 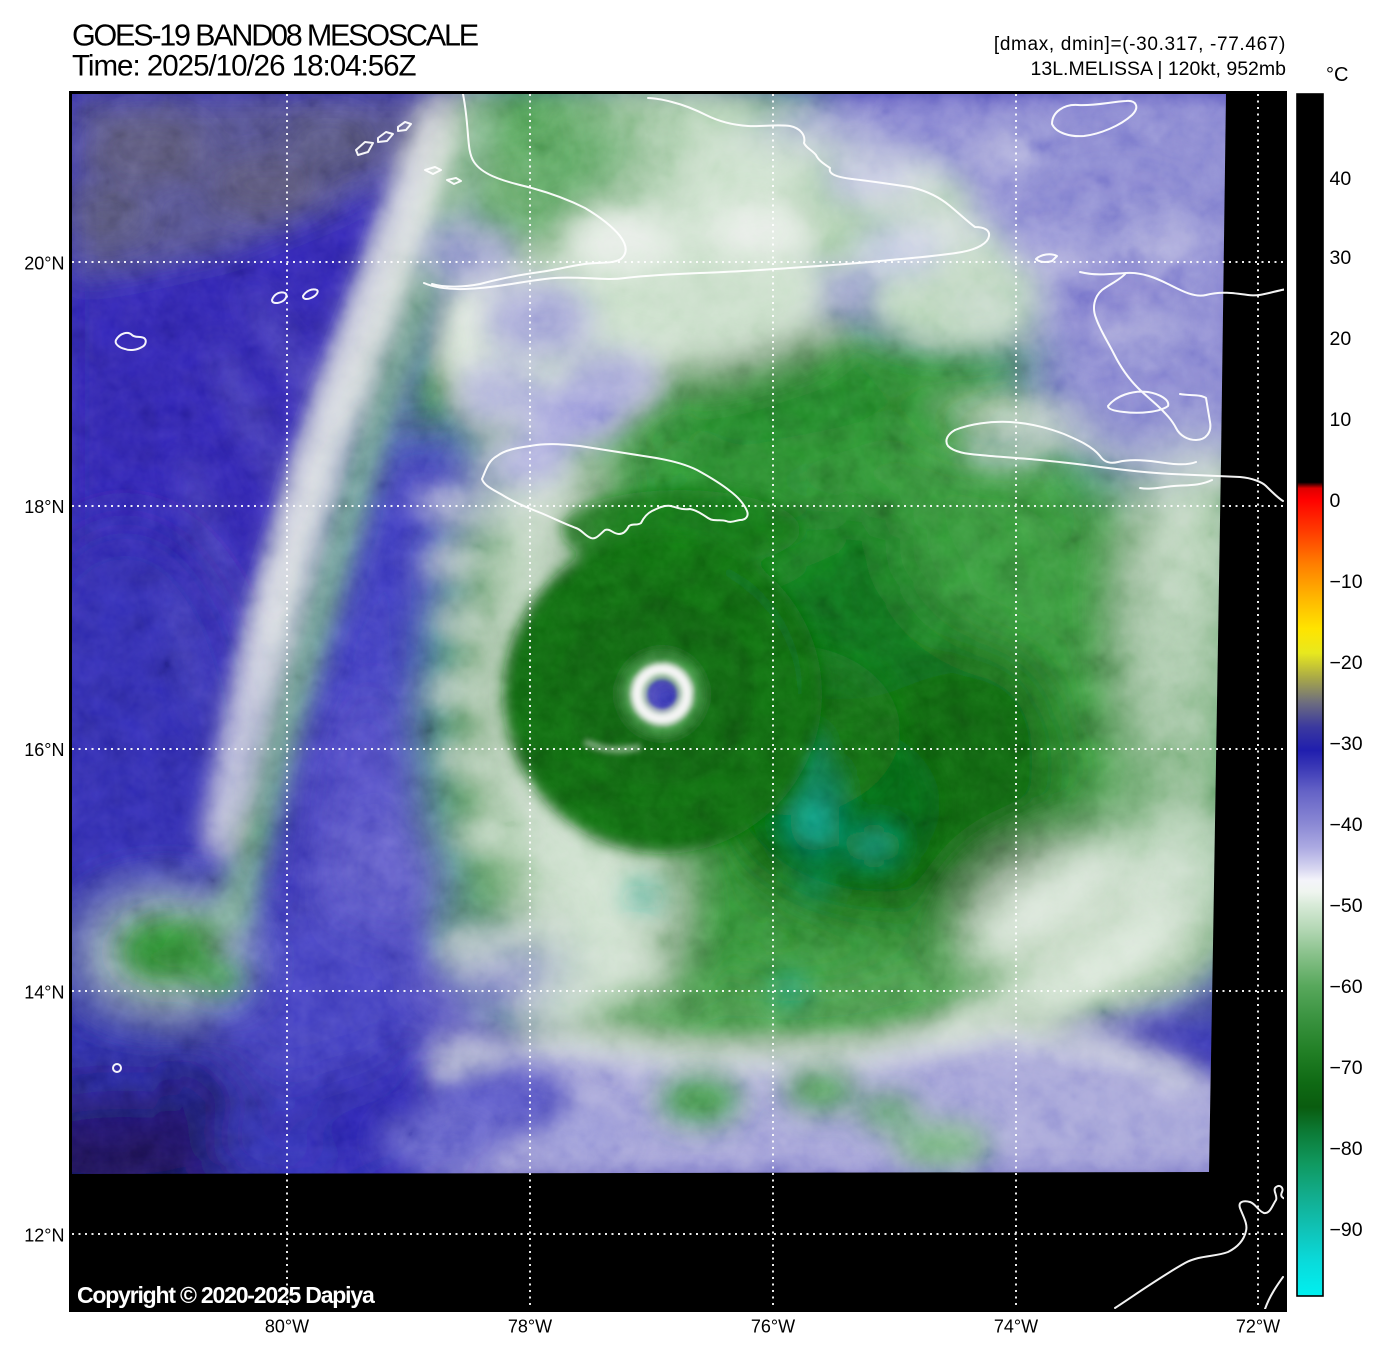 I want to click on svg-text: −80, so click(x=1346, y=1149).